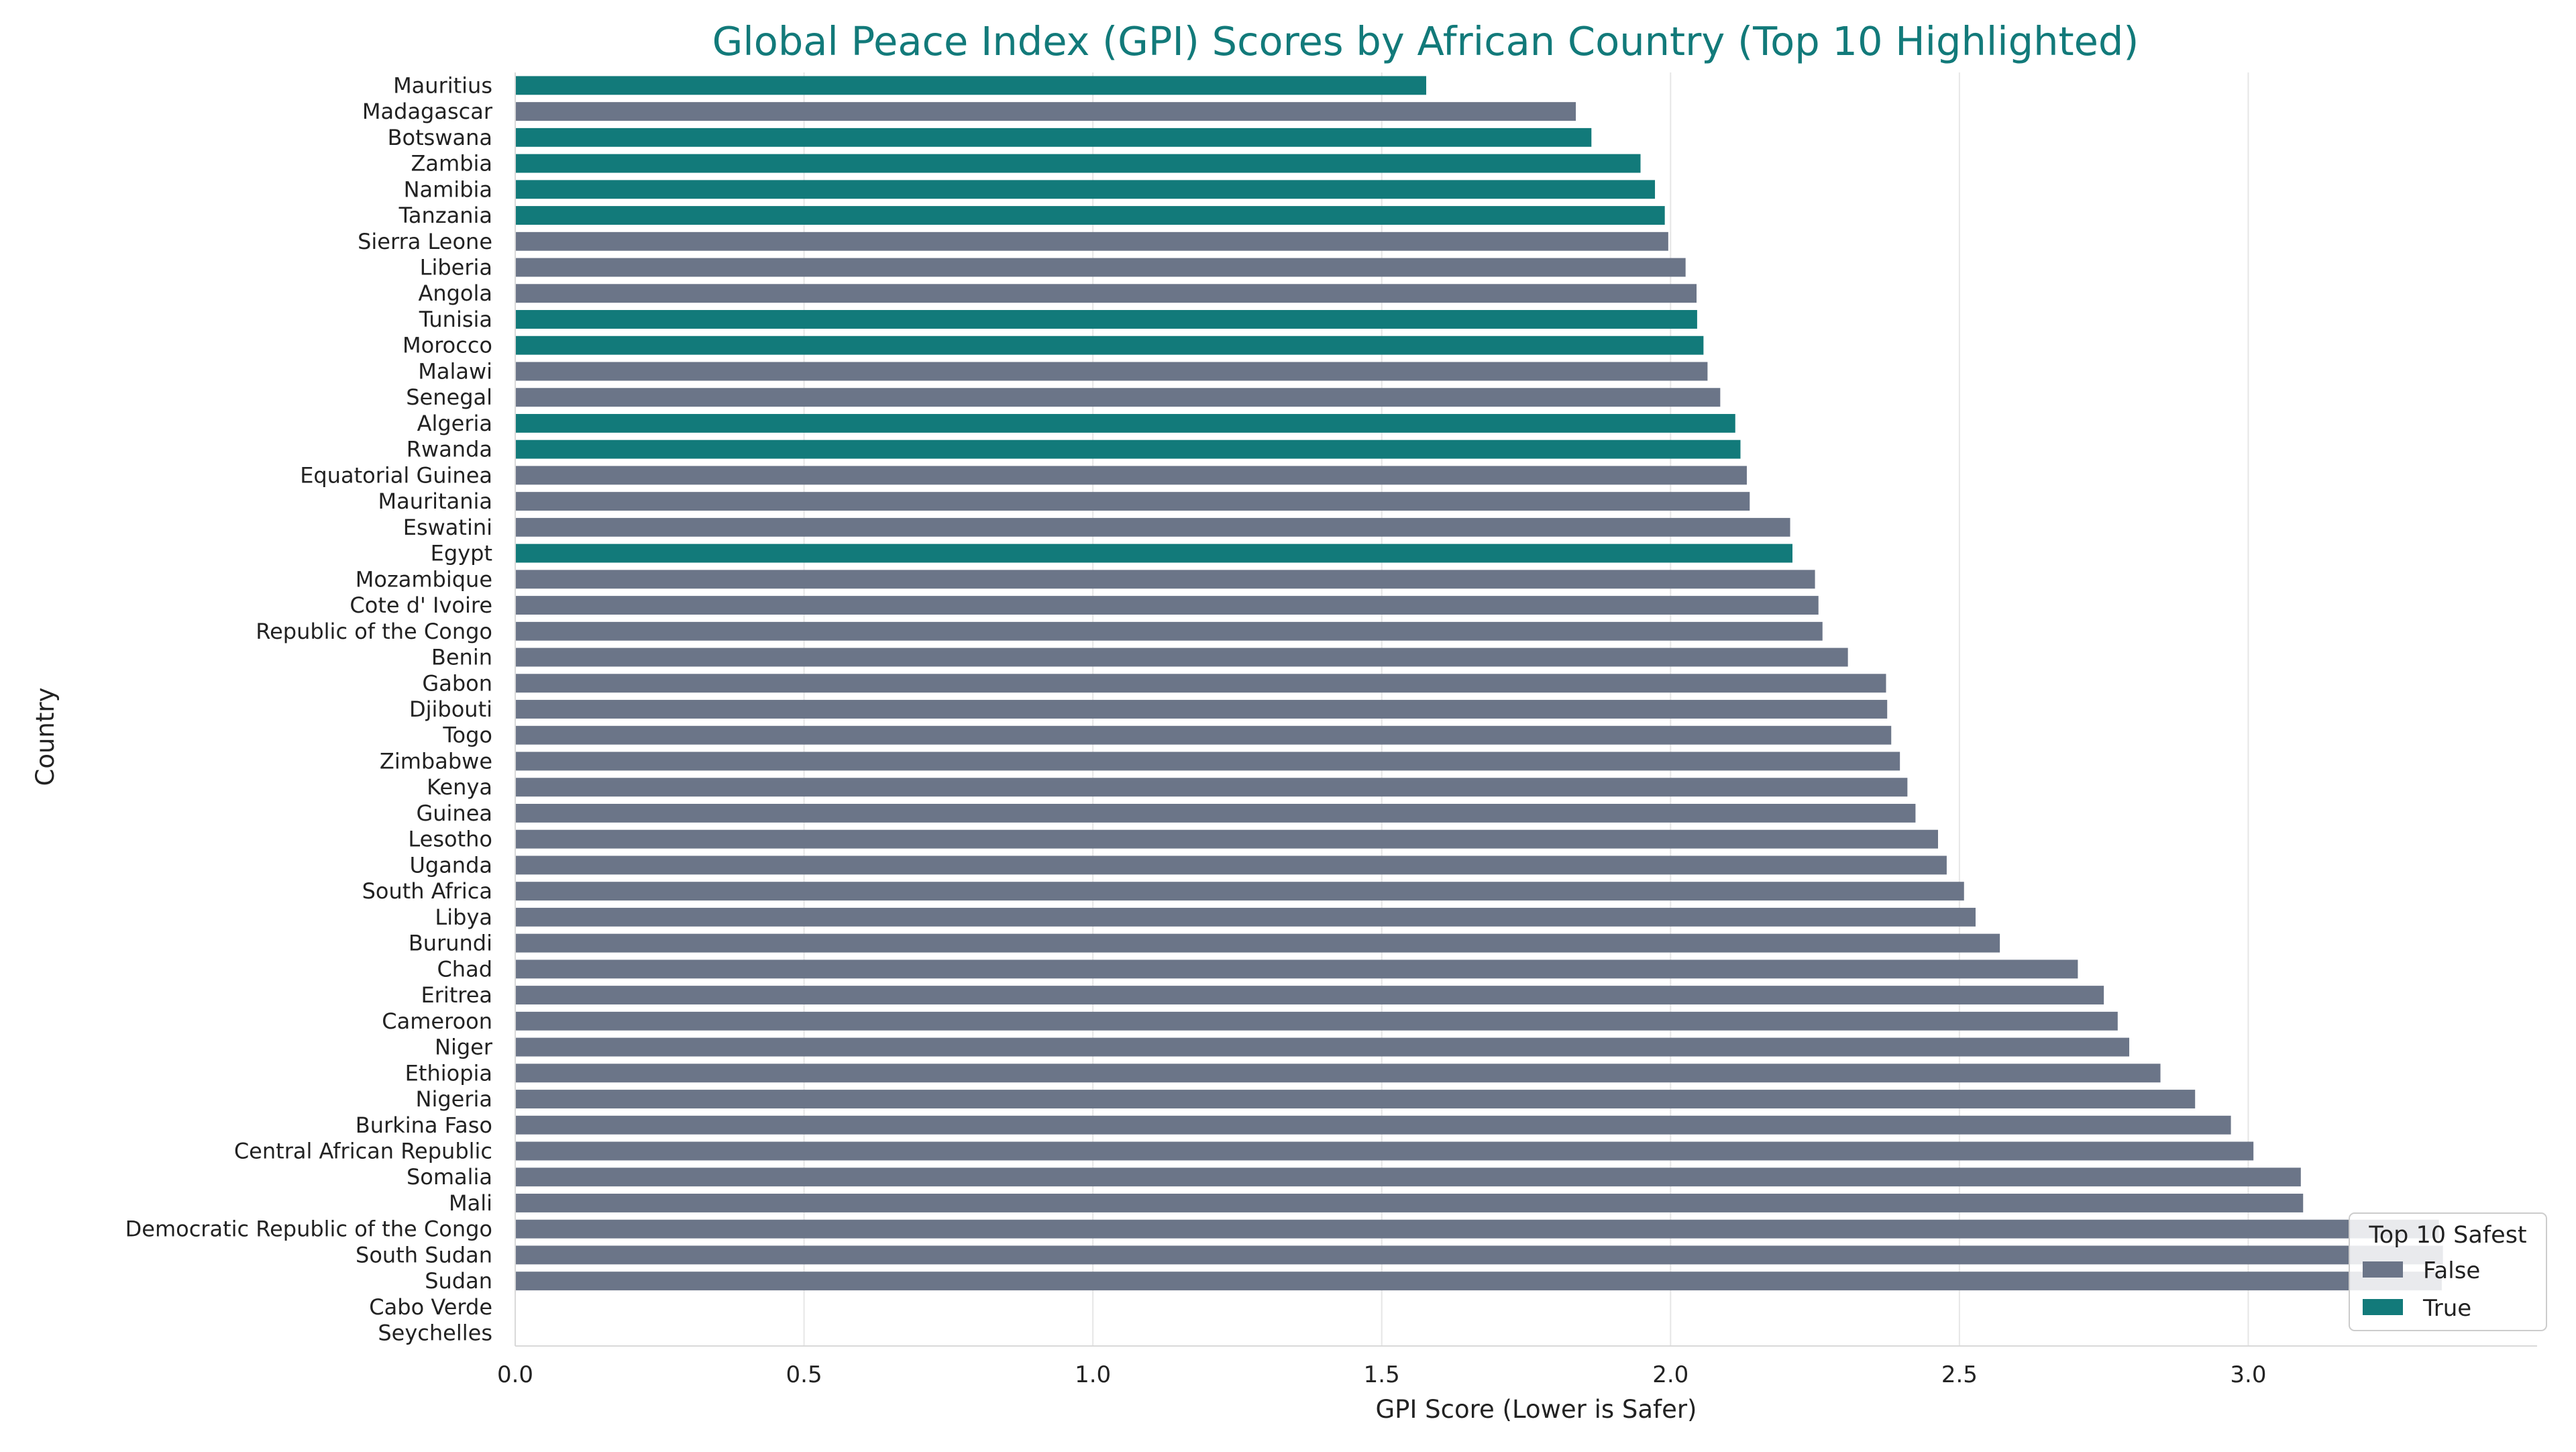 This screenshot has width=2576, height=1452. I want to click on y-tick-label: Cabo Verde, so click(430, 1307).